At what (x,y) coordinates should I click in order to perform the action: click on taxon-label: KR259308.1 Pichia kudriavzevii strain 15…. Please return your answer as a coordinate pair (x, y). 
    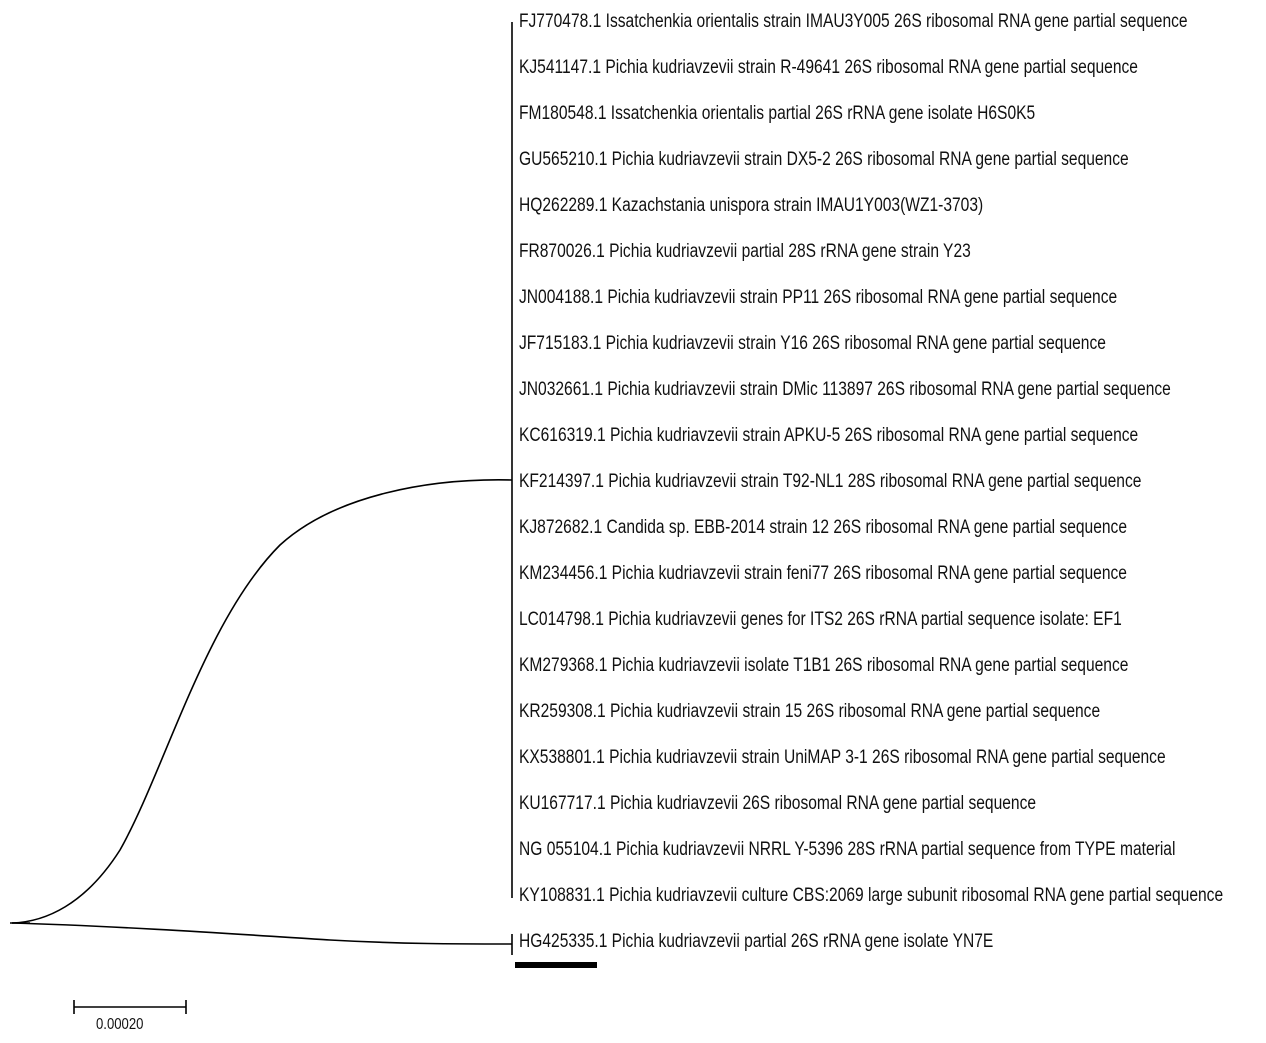
    Looking at the image, I should click on (810, 711).